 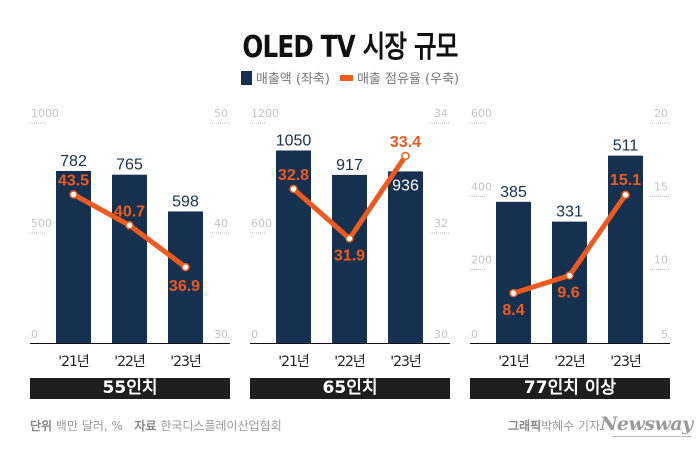 I want to click on graphic-value: 박혜수 기자, so click(x=571, y=426).